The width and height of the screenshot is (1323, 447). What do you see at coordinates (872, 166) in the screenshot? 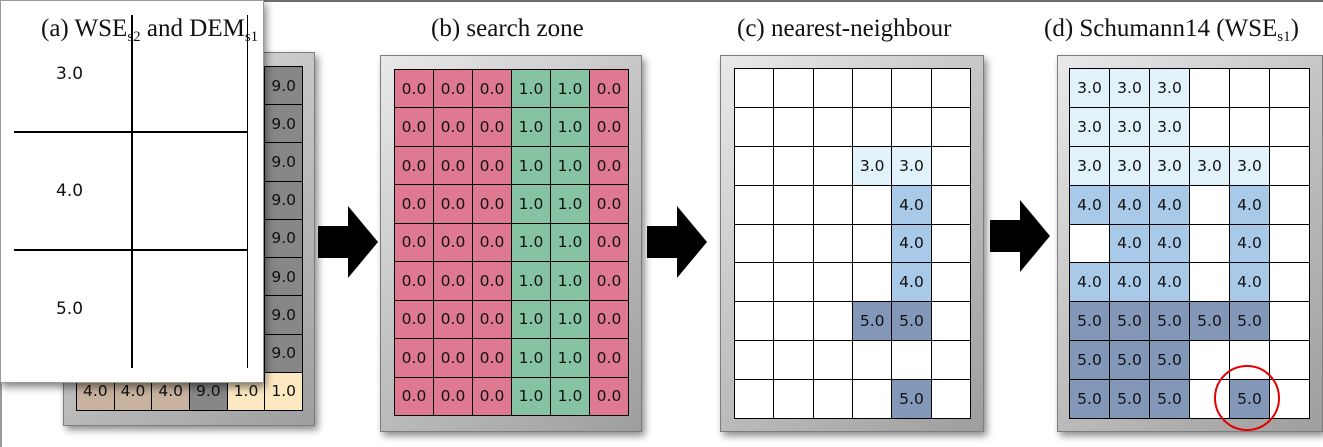
I see `nearest-neighbour-cell: 3.0` at bounding box center [872, 166].